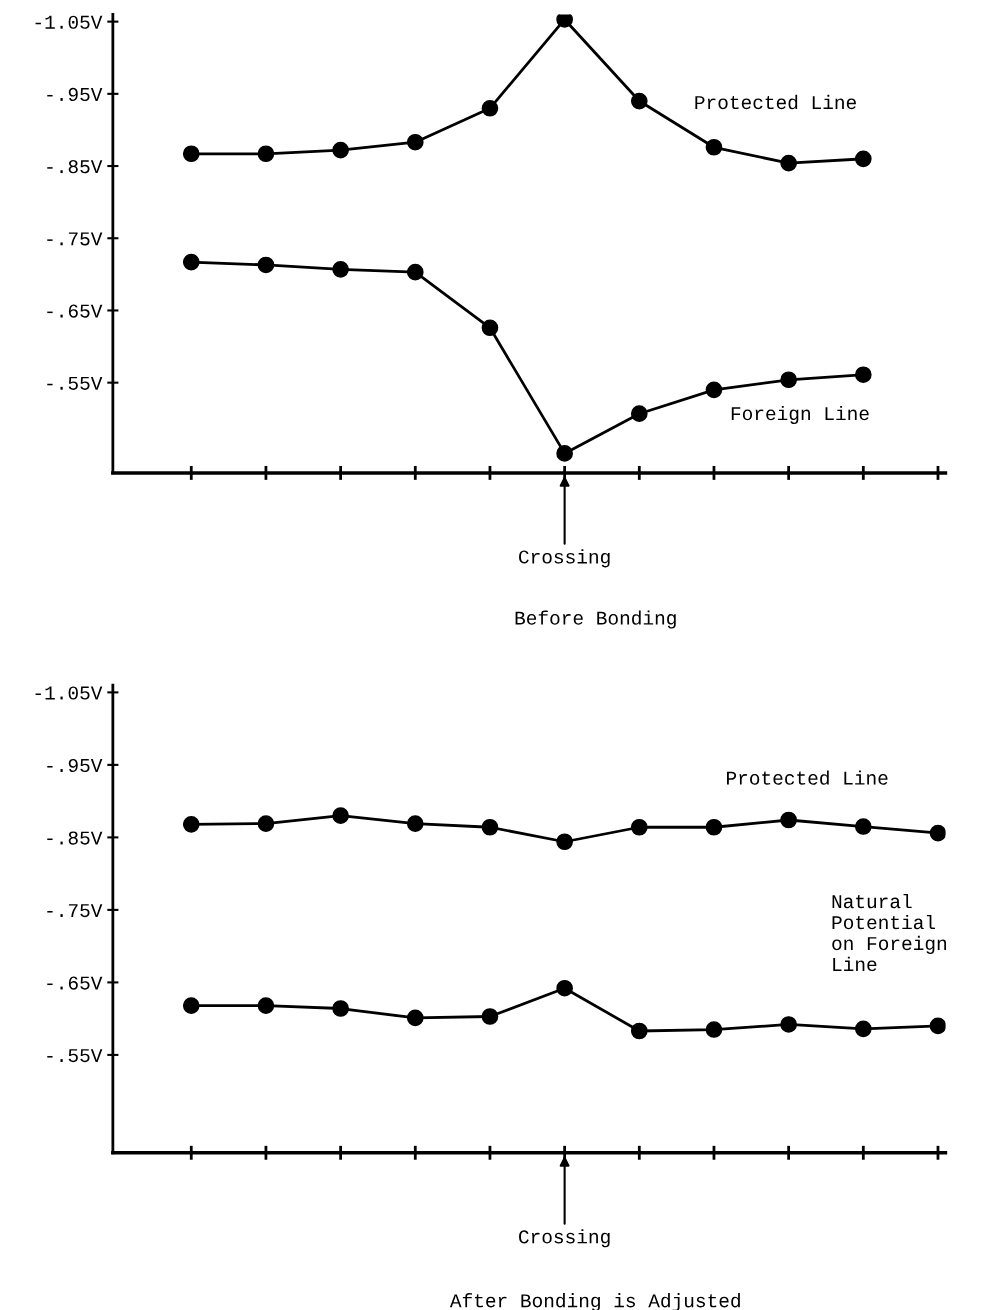 This screenshot has width=990, height=1310. What do you see at coordinates (889, 932) in the screenshot?
I see `text: Natural Potential on Foreign Line` at bounding box center [889, 932].